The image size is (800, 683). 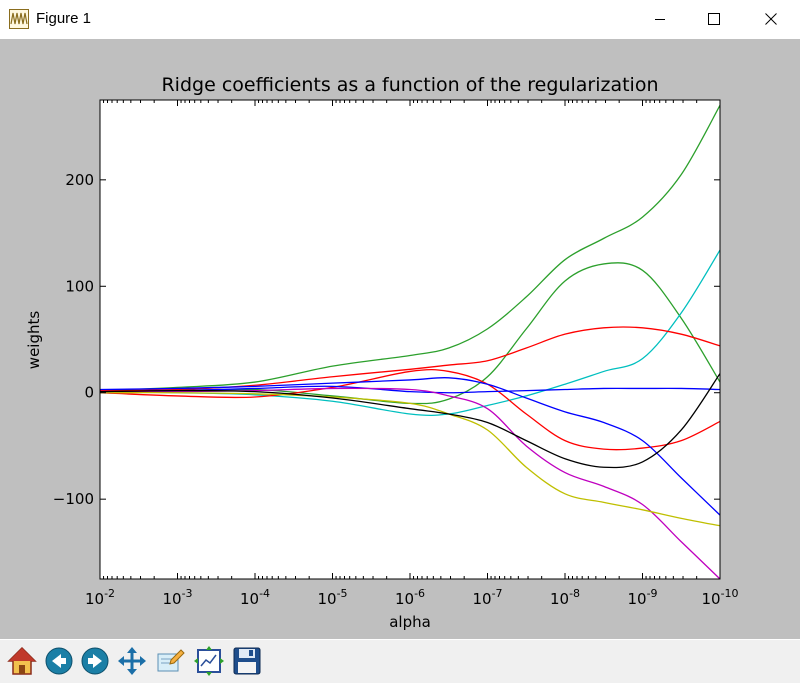 What do you see at coordinates (73, 499) in the screenshot?
I see `y-tick-label: −100` at bounding box center [73, 499].